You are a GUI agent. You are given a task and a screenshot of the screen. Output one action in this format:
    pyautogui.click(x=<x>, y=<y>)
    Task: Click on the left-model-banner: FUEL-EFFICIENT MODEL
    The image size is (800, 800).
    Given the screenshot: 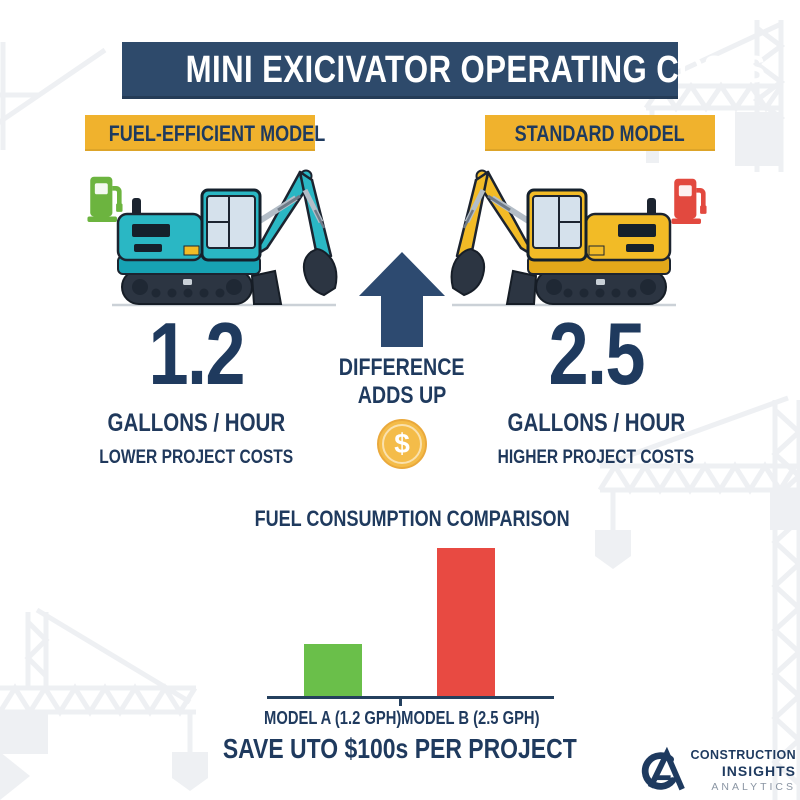 What is the action you would take?
    pyautogui.click(x=205, y=133)
    